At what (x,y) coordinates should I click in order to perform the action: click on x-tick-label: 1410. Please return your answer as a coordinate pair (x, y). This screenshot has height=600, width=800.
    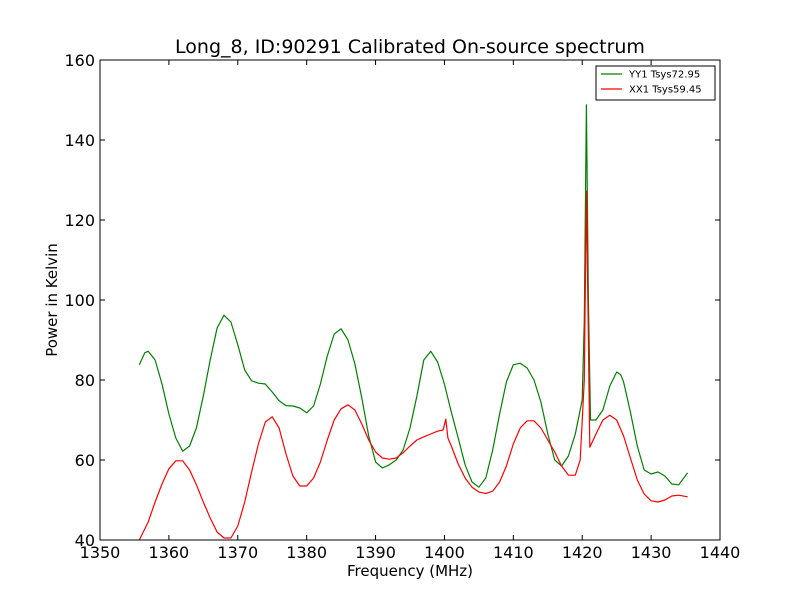
    Looking at the image, I should click on (513, 552).